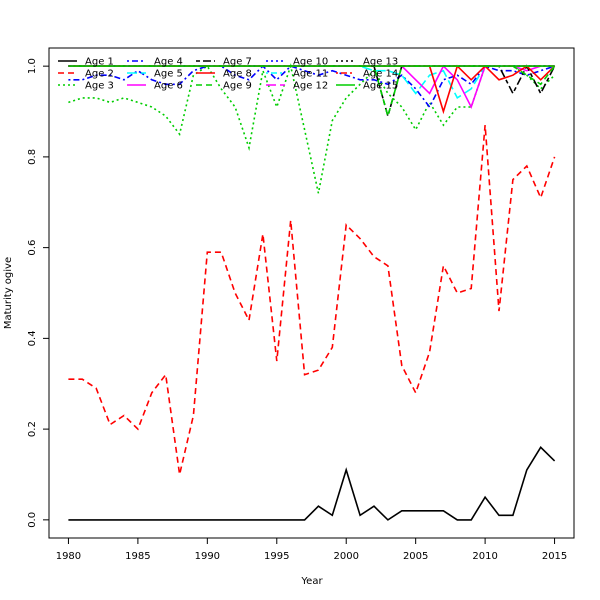 The width and height of the screenshot is (600, 600). Describe the element at coordinates (484, 556) in the screenshot. I see `x-tick-label: 2010` at that location.